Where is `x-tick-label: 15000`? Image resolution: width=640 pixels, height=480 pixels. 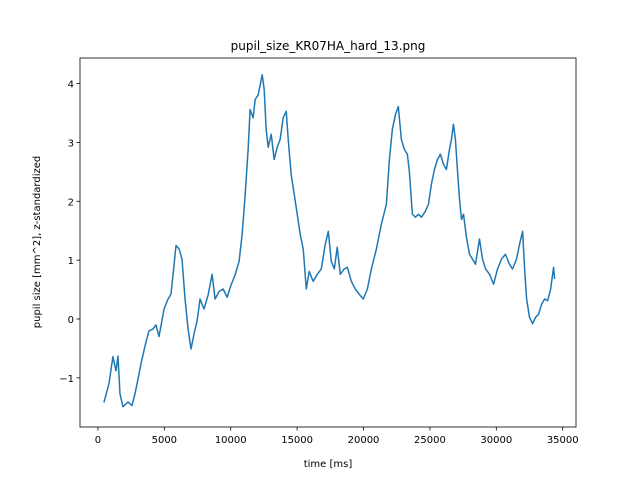
x-tick-label: 15000 is located at coordinates (297, 440).